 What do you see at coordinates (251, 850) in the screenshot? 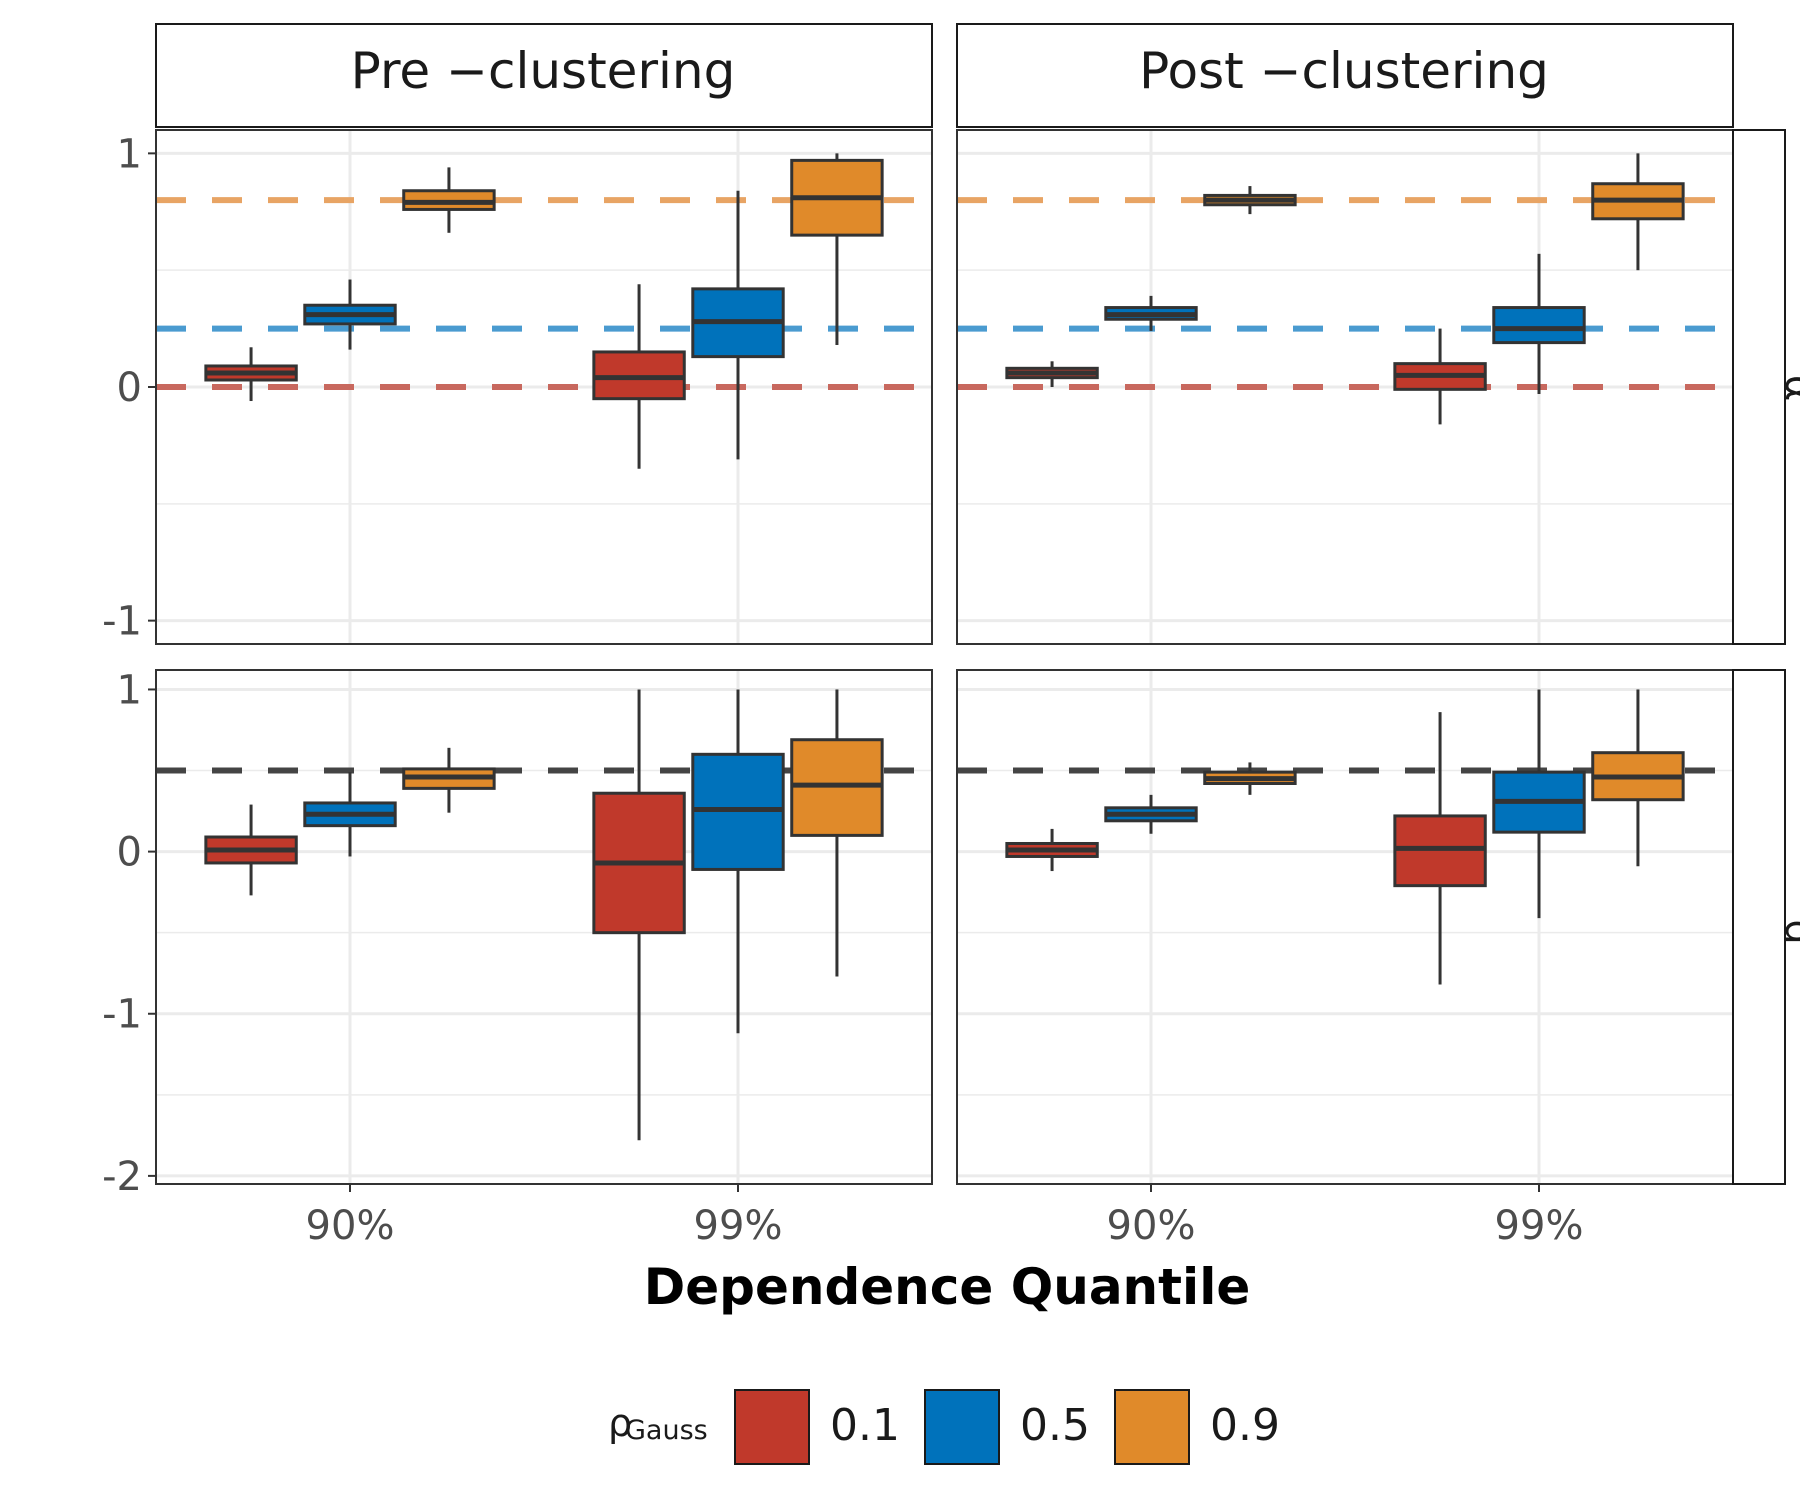
I see `boxplot-preclustering-d-90-0.1` at bounding box center [251, 850].